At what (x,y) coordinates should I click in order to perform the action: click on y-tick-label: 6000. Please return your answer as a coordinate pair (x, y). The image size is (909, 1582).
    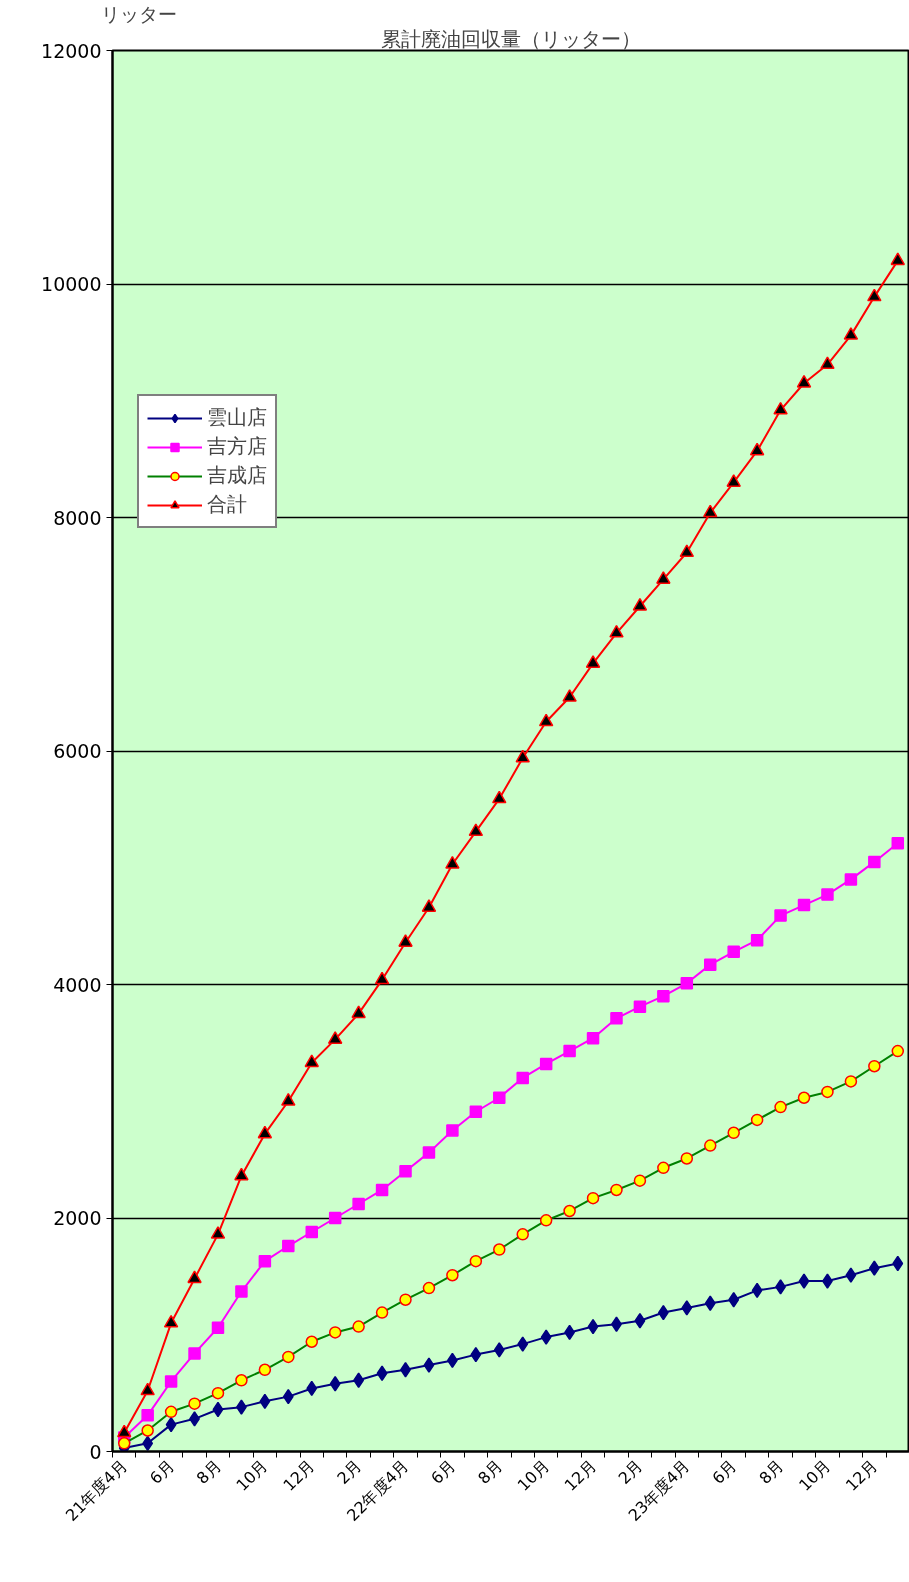
    Looking at the image, I should click on (77, 751).